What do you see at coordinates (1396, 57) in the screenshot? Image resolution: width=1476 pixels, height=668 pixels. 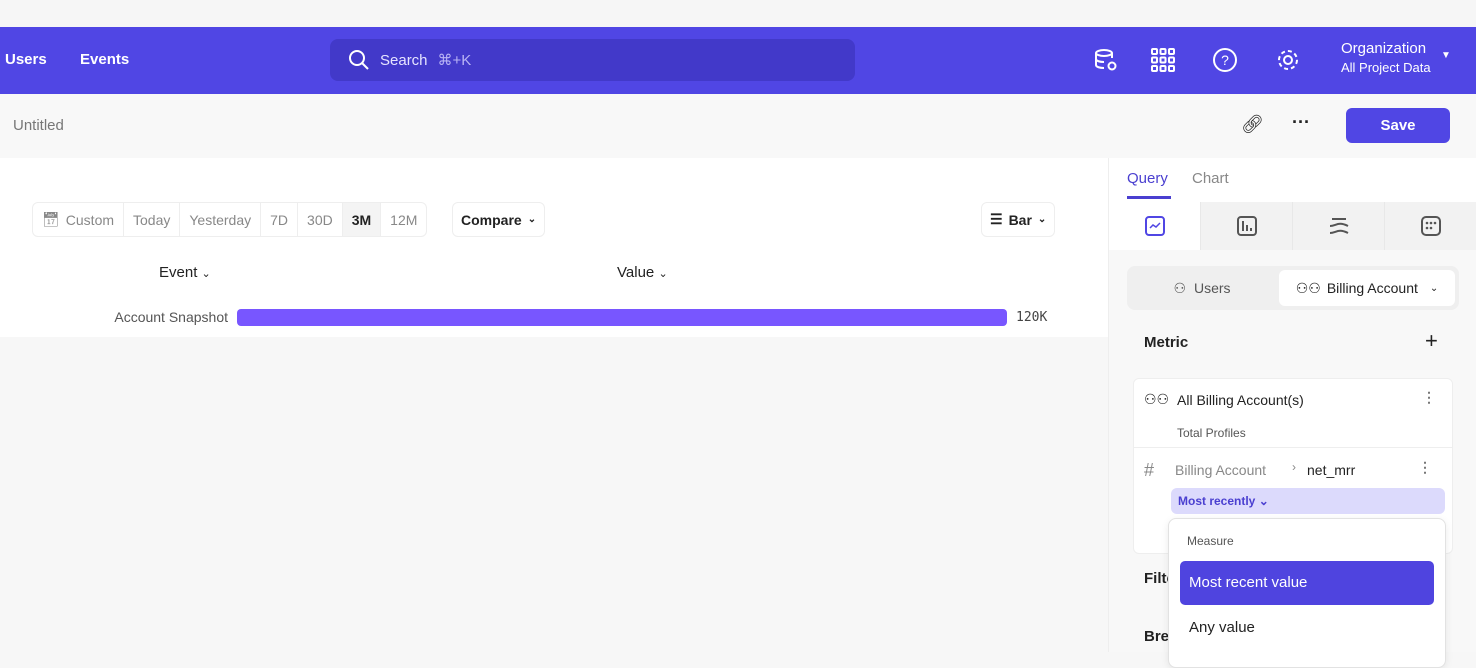 I see `org-switcher: Organization All Project Data ▼` at bounding box center [1396, 57].